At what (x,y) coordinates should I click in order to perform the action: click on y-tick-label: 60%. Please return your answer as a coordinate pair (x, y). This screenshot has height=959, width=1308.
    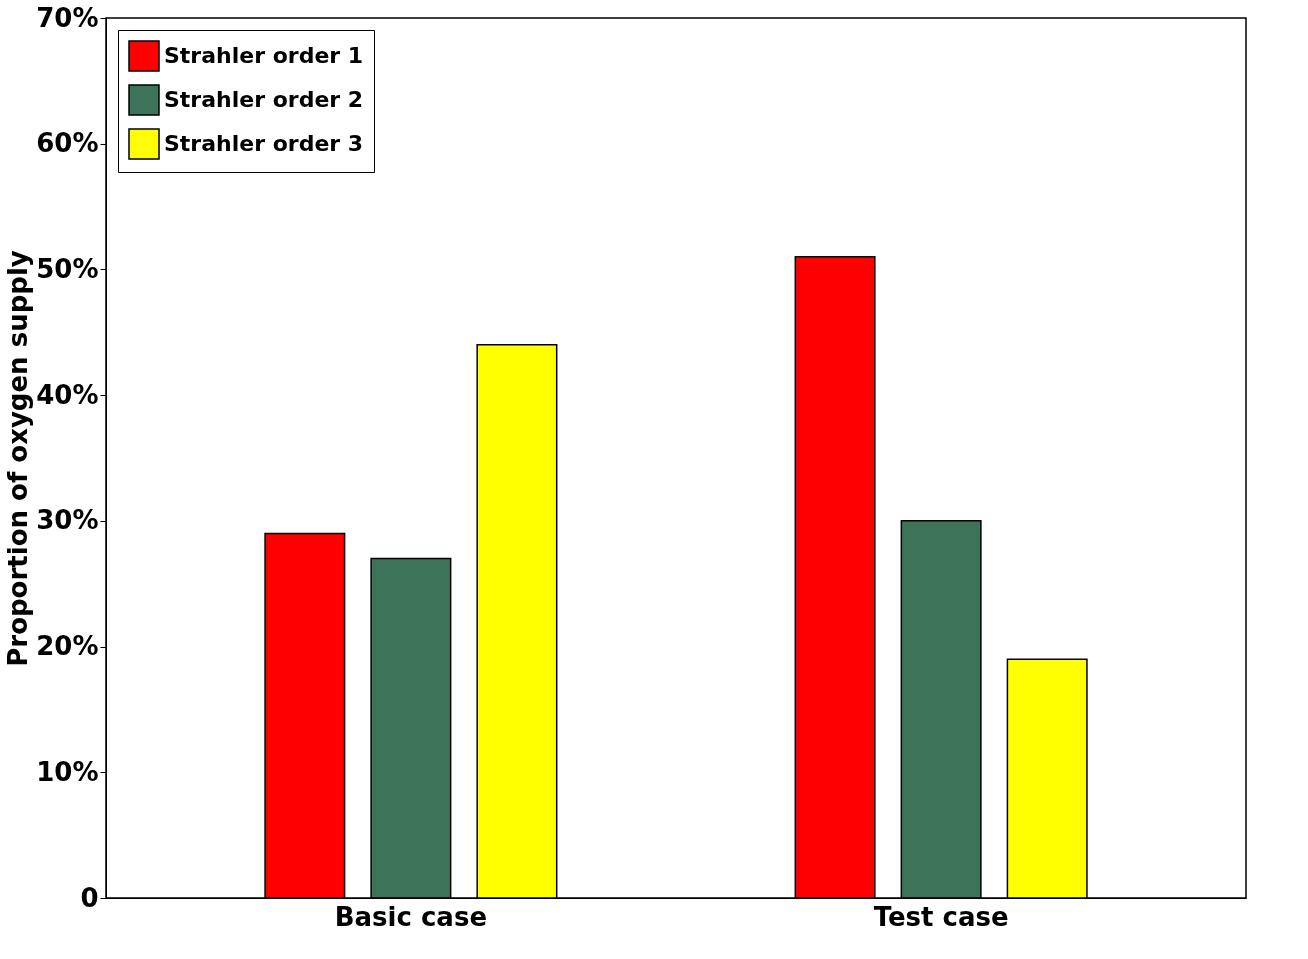
    Looking at the image, I should click on (67, 143).